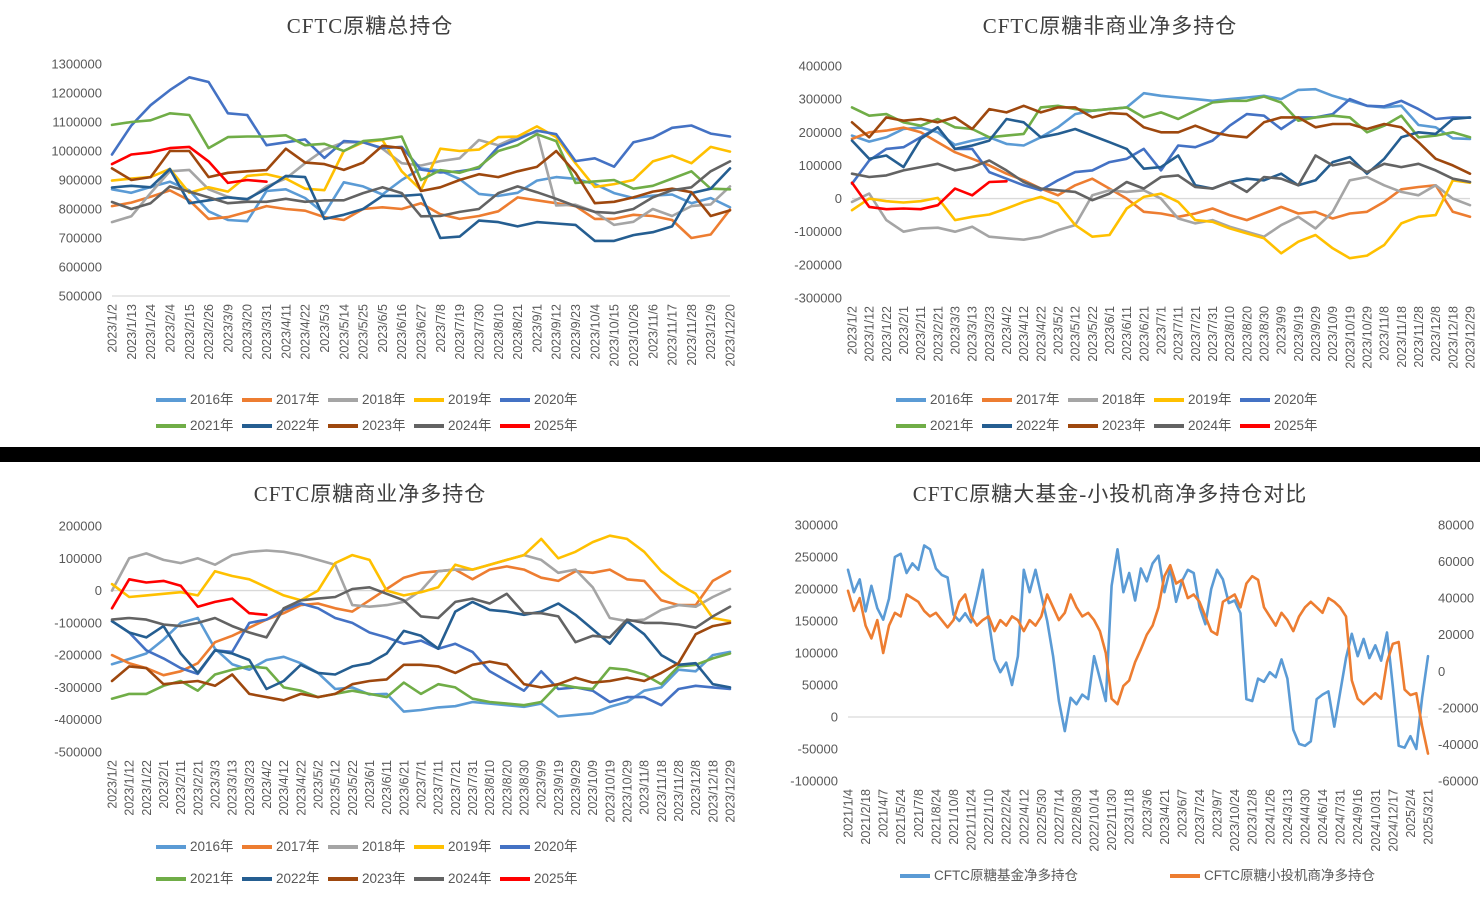 Image resolution: width=1480 pixels, height=906 pixels. I want to click on x-axis-tick-label: 2023/9/29, so click(1316, 334).